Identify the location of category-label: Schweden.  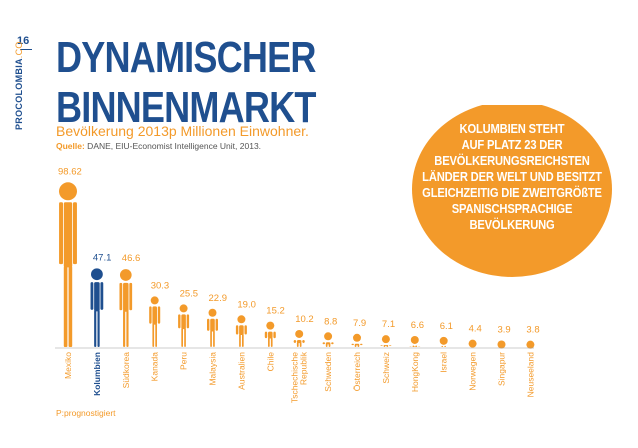
(328, 372).